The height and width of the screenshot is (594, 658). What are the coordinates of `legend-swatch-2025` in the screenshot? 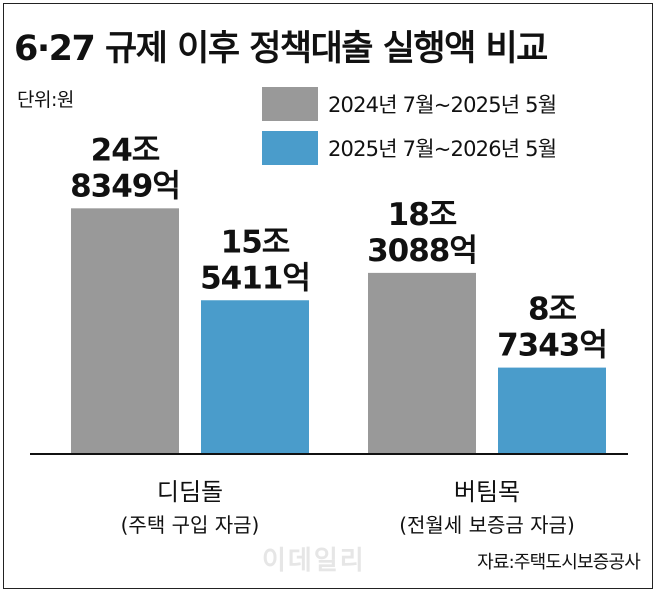 It's located at (290, 148).